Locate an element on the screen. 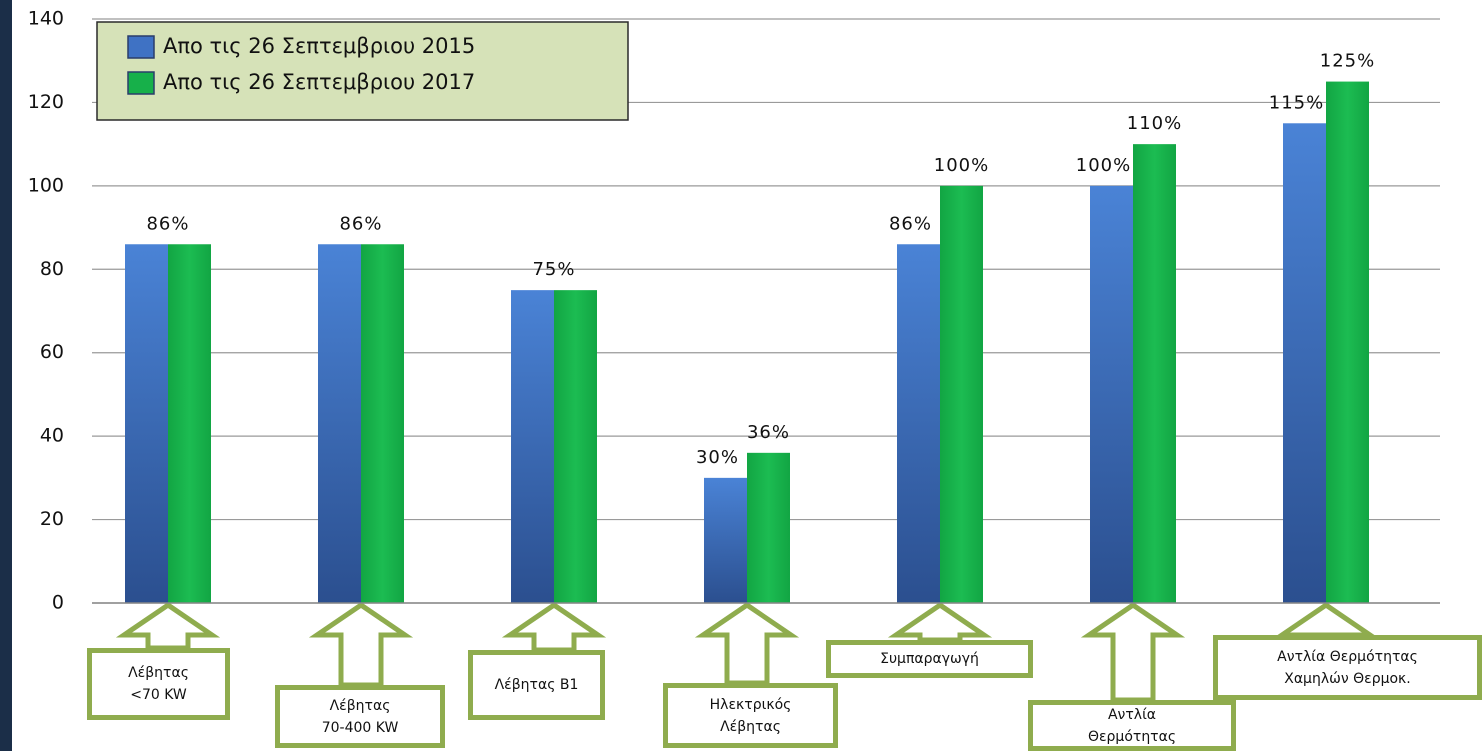 Image resolution: width=1484 pixels, height=751 pixels. legend-label: Απο τις 26 Σεπτεμβριου 2015 is located at coordinates (319, 46).